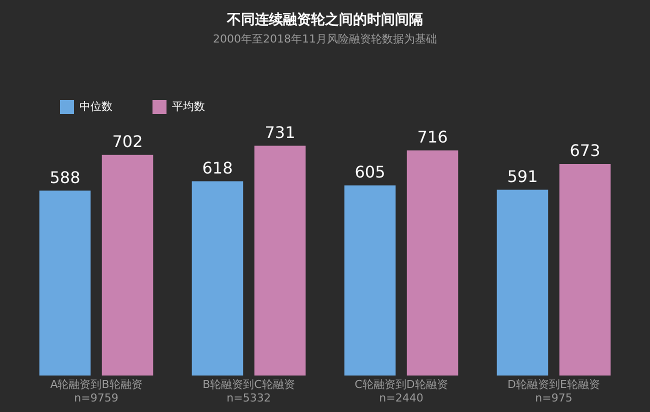 This screenshot has height=412, width=650. I want to click on data-label: 731, so click(280, 132).